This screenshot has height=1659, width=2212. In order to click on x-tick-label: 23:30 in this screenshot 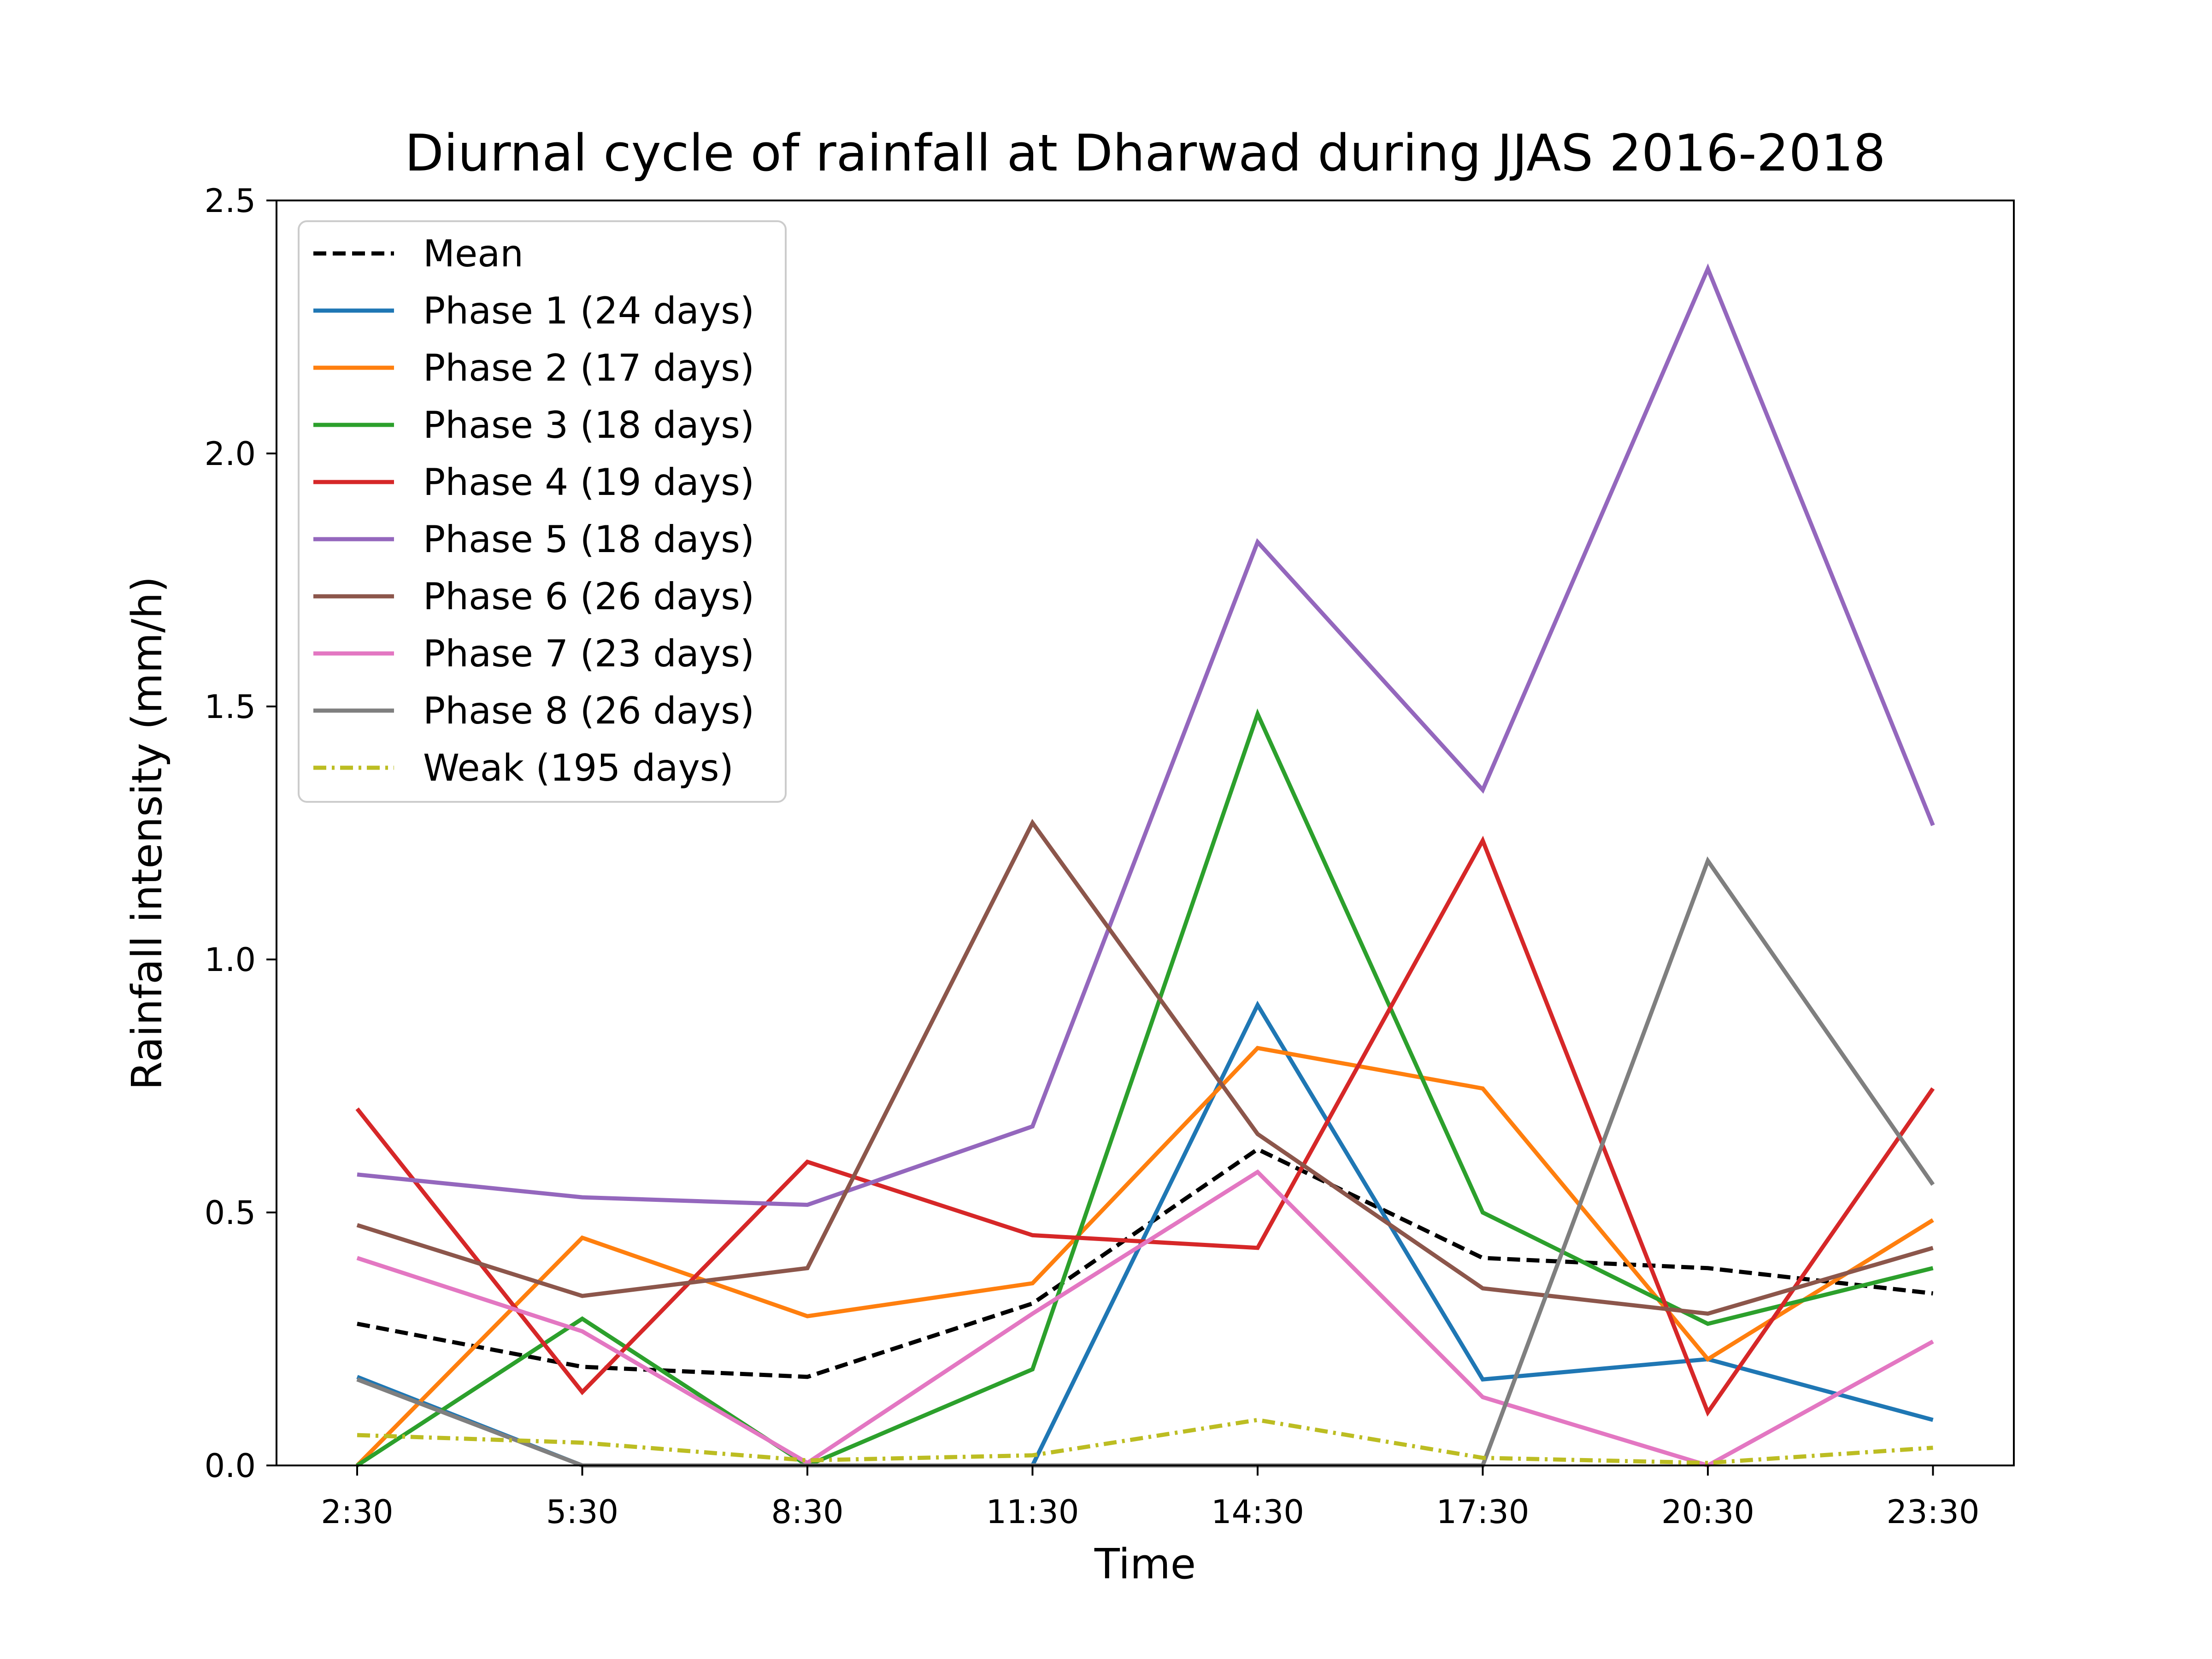, I will do `click(1933, 1512)`.